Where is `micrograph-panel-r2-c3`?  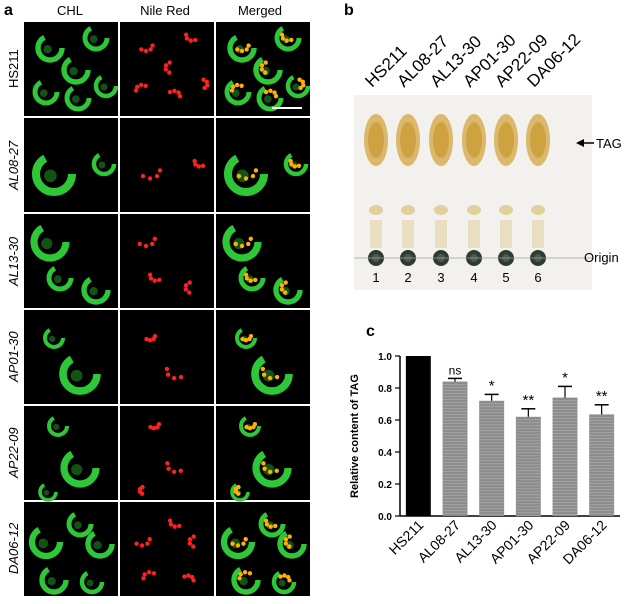 micrograph-panel-r2-c3 is located at coordinates (263, 165).